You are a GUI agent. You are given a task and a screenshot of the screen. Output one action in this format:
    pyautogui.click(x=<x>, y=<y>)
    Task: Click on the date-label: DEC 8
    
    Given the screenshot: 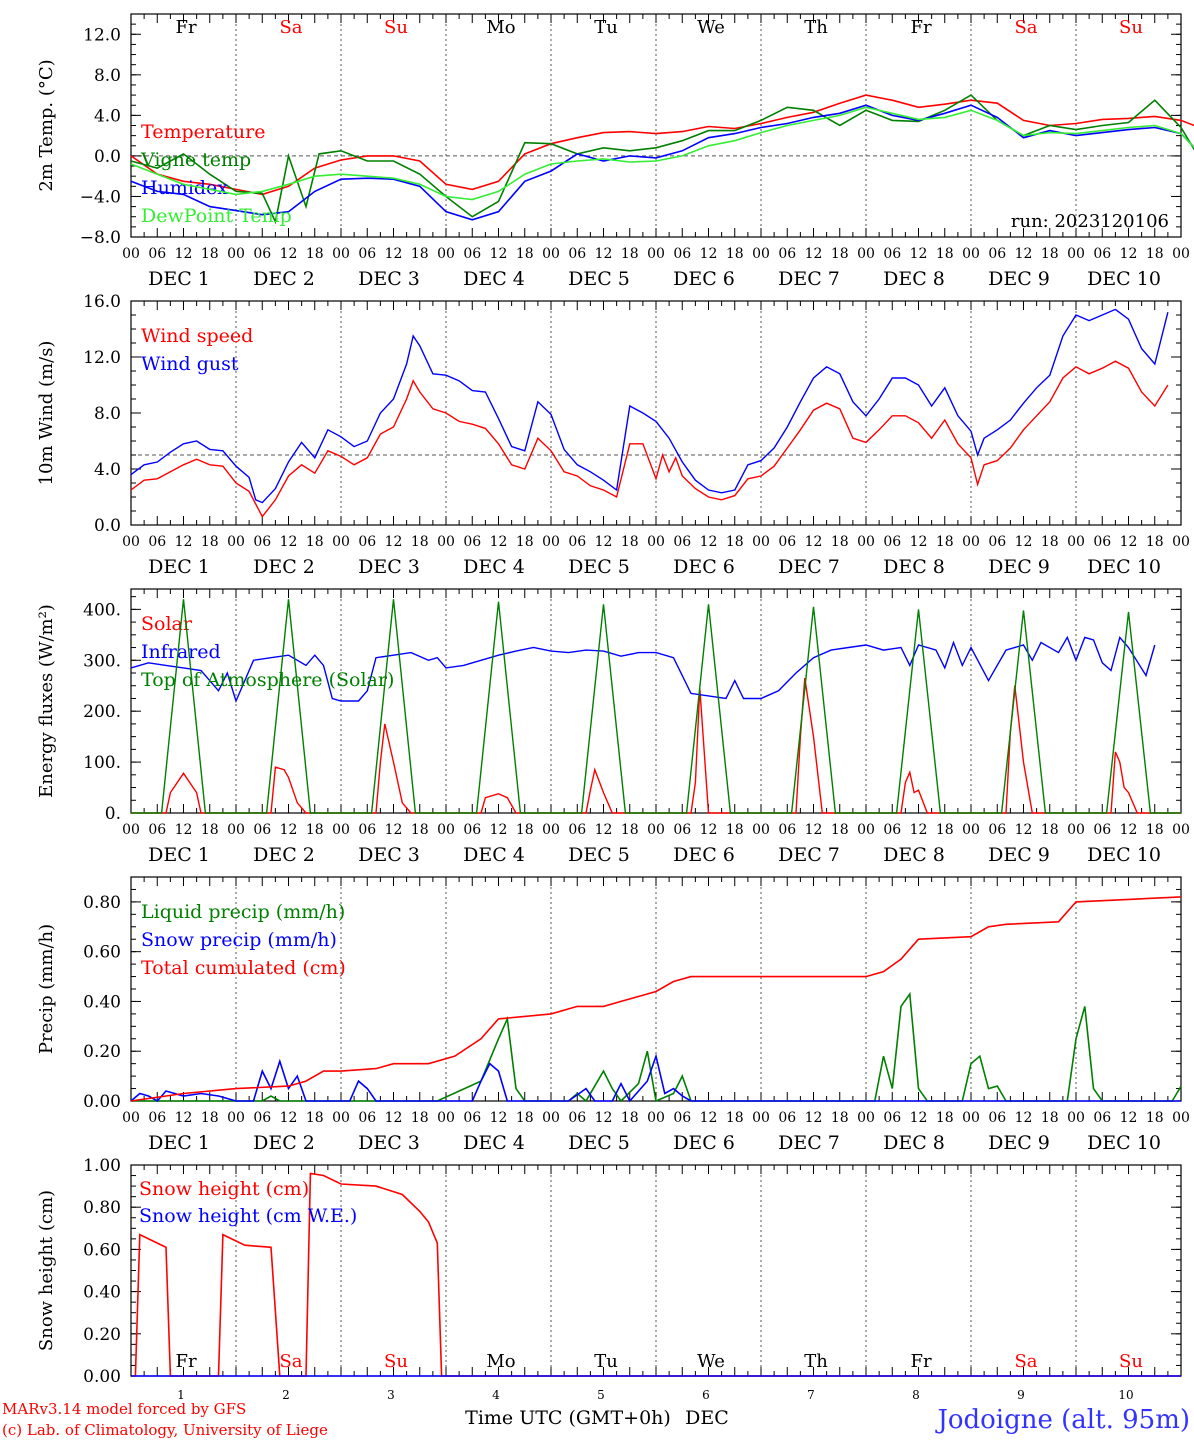 What is the action you would take?
    pyautogui.click(x=914, y=279)
    